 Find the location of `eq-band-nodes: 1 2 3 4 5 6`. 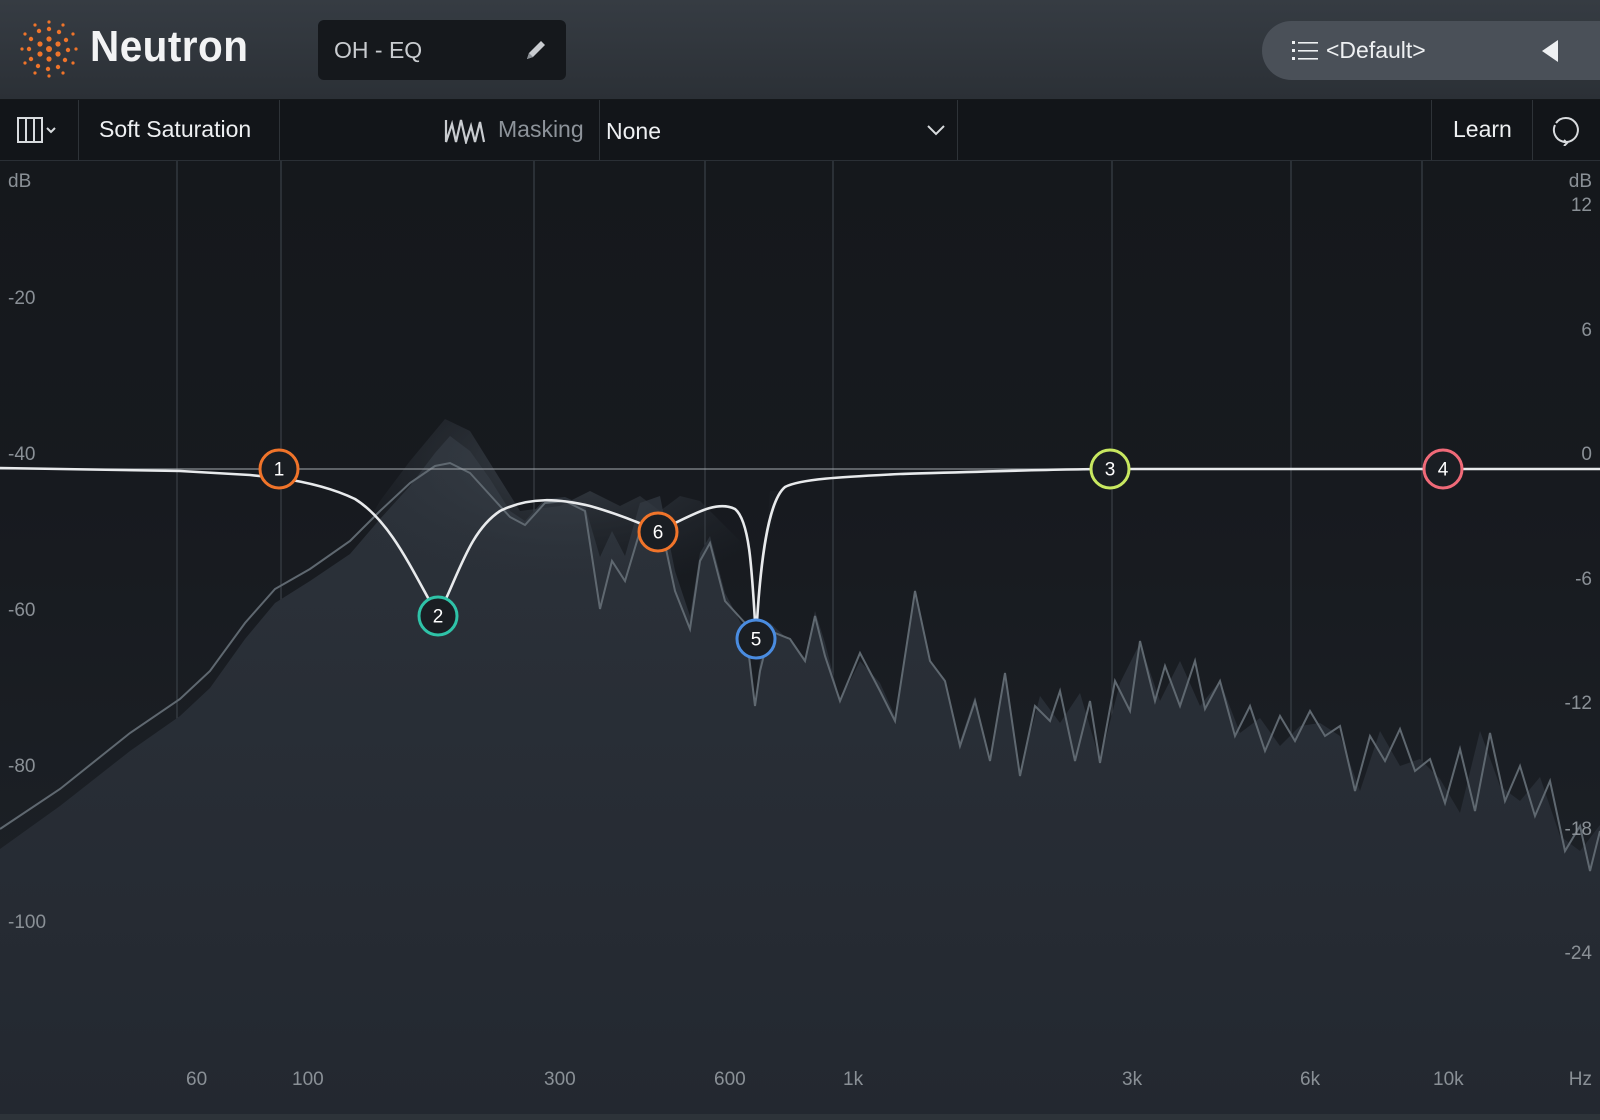

eq-band-nodes: 1 2 3 4 5 6 is located at coordinates (861, 554).